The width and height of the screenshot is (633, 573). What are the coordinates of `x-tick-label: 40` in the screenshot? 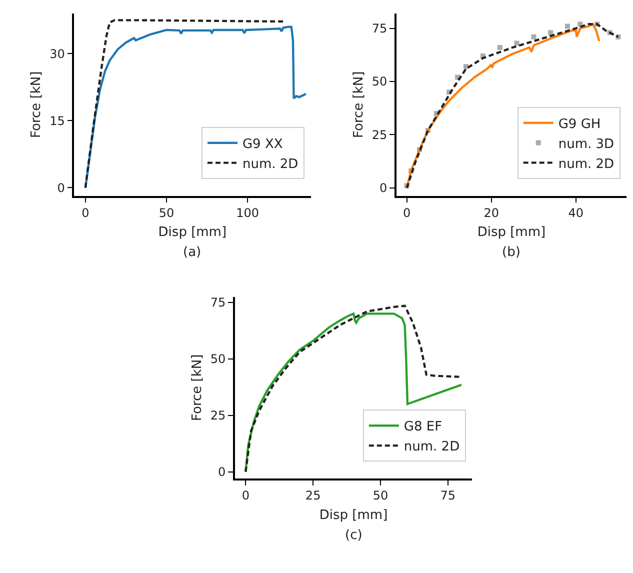 It's located at (576, 213).